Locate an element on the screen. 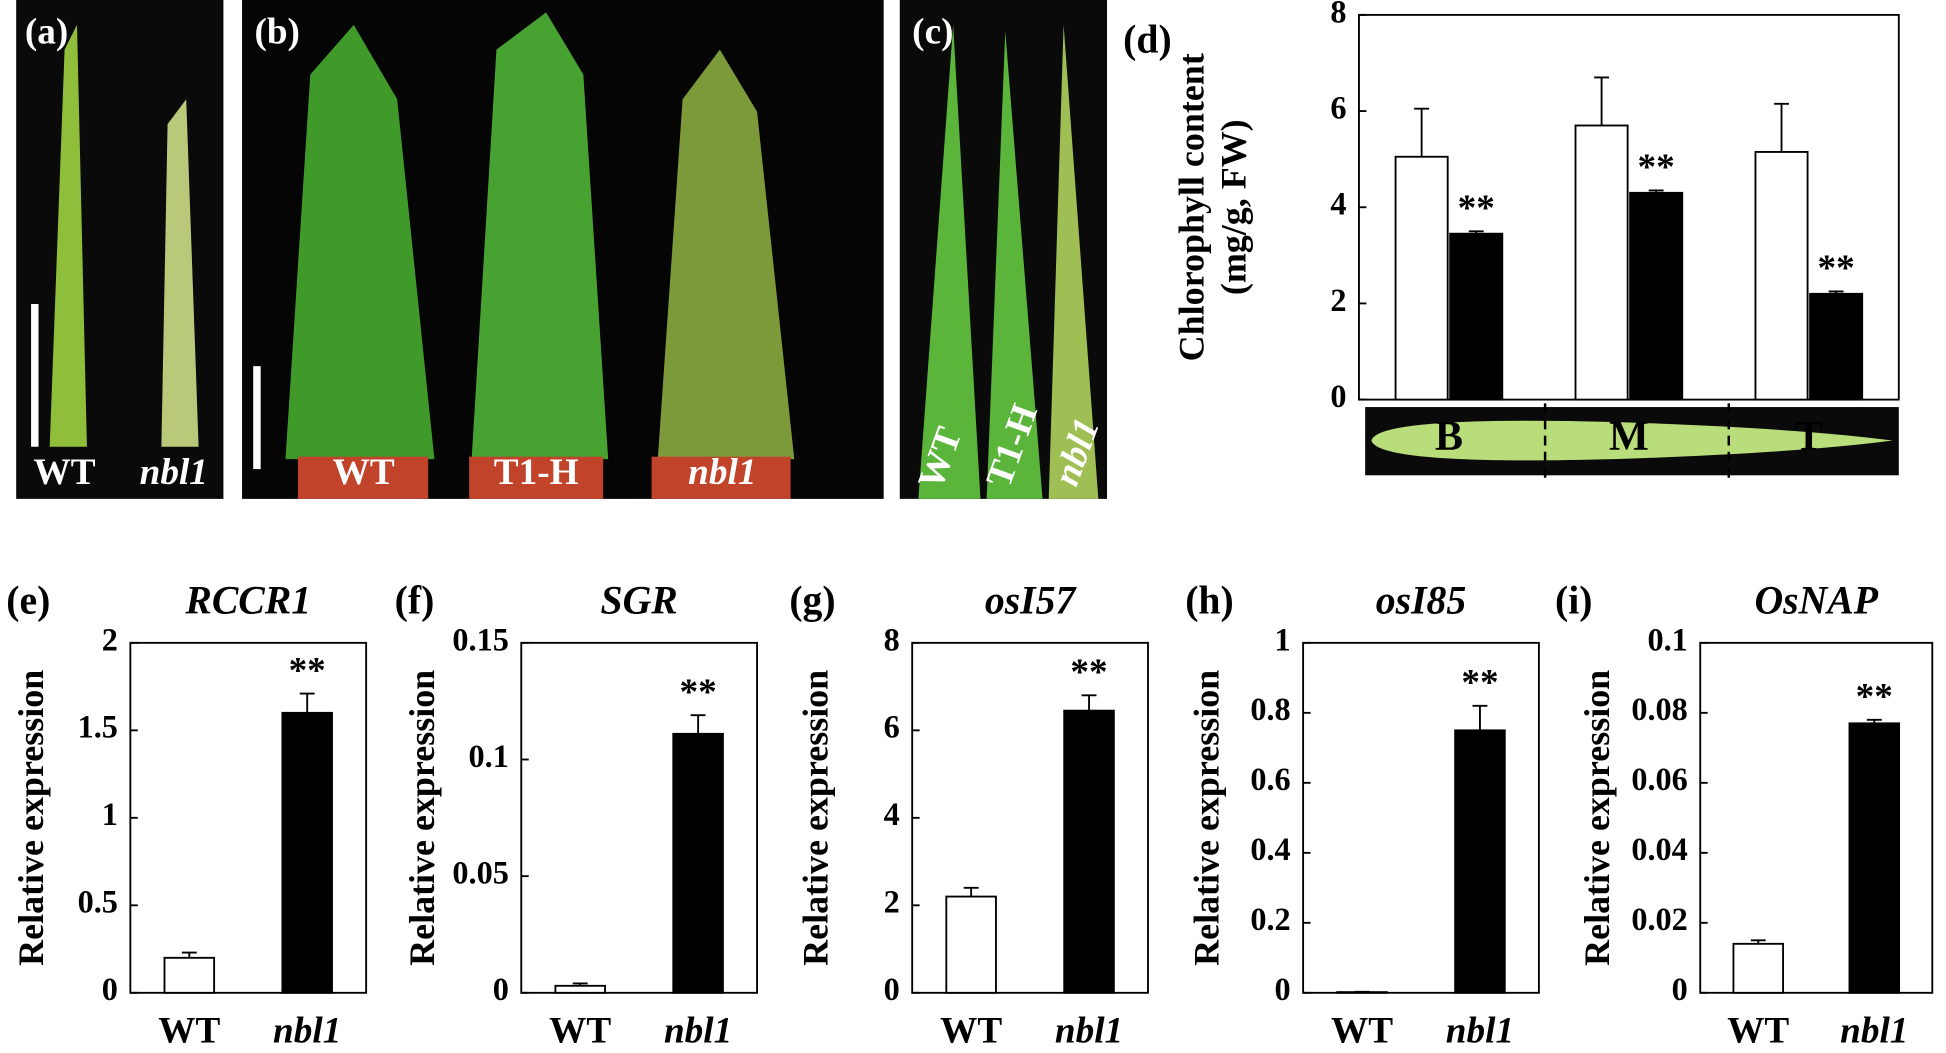 This screenshot has height=1053, width=1946. y-tick-label: 0.5 is located at coordinates (98, 902).